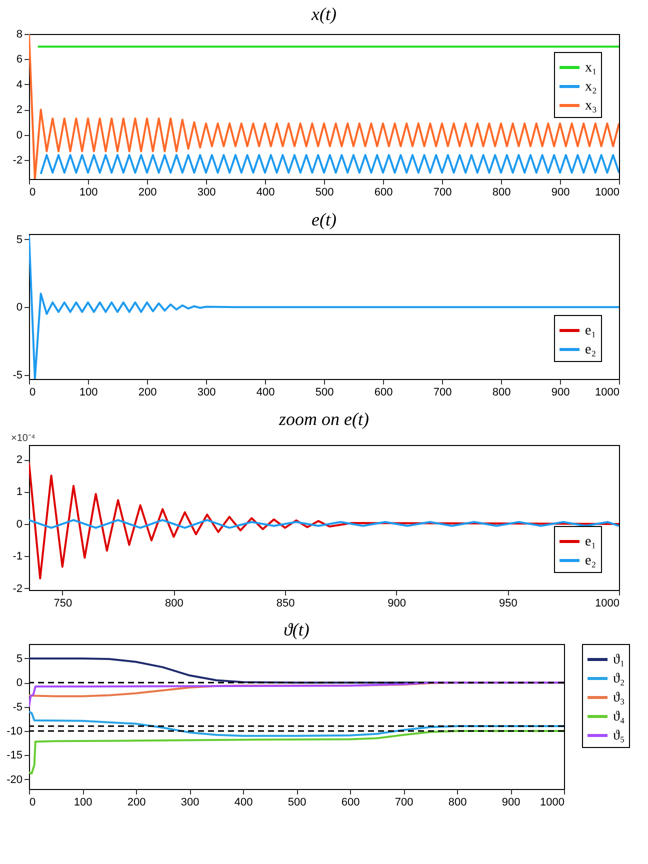 The height and width of the screenshot is (864, 648). Describe the element at coordinates (324, 219) in the screenshot. I see `chart-title: e(t)` at that location.